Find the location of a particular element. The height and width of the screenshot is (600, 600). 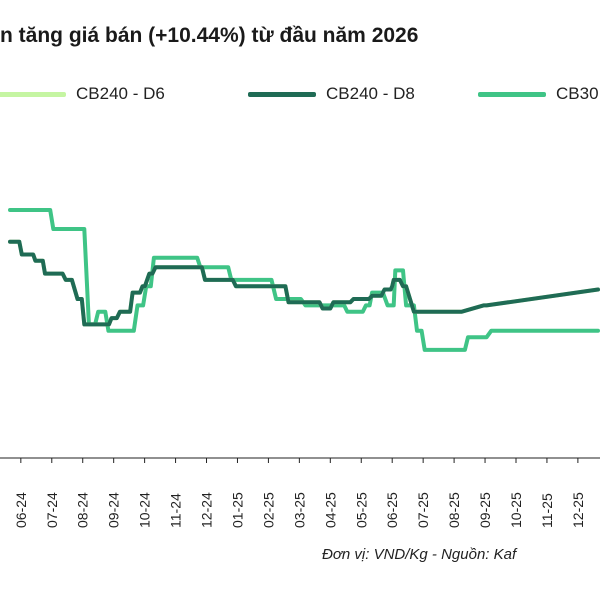

legend-swatch-cb30 is located at coordinates (512, 94).